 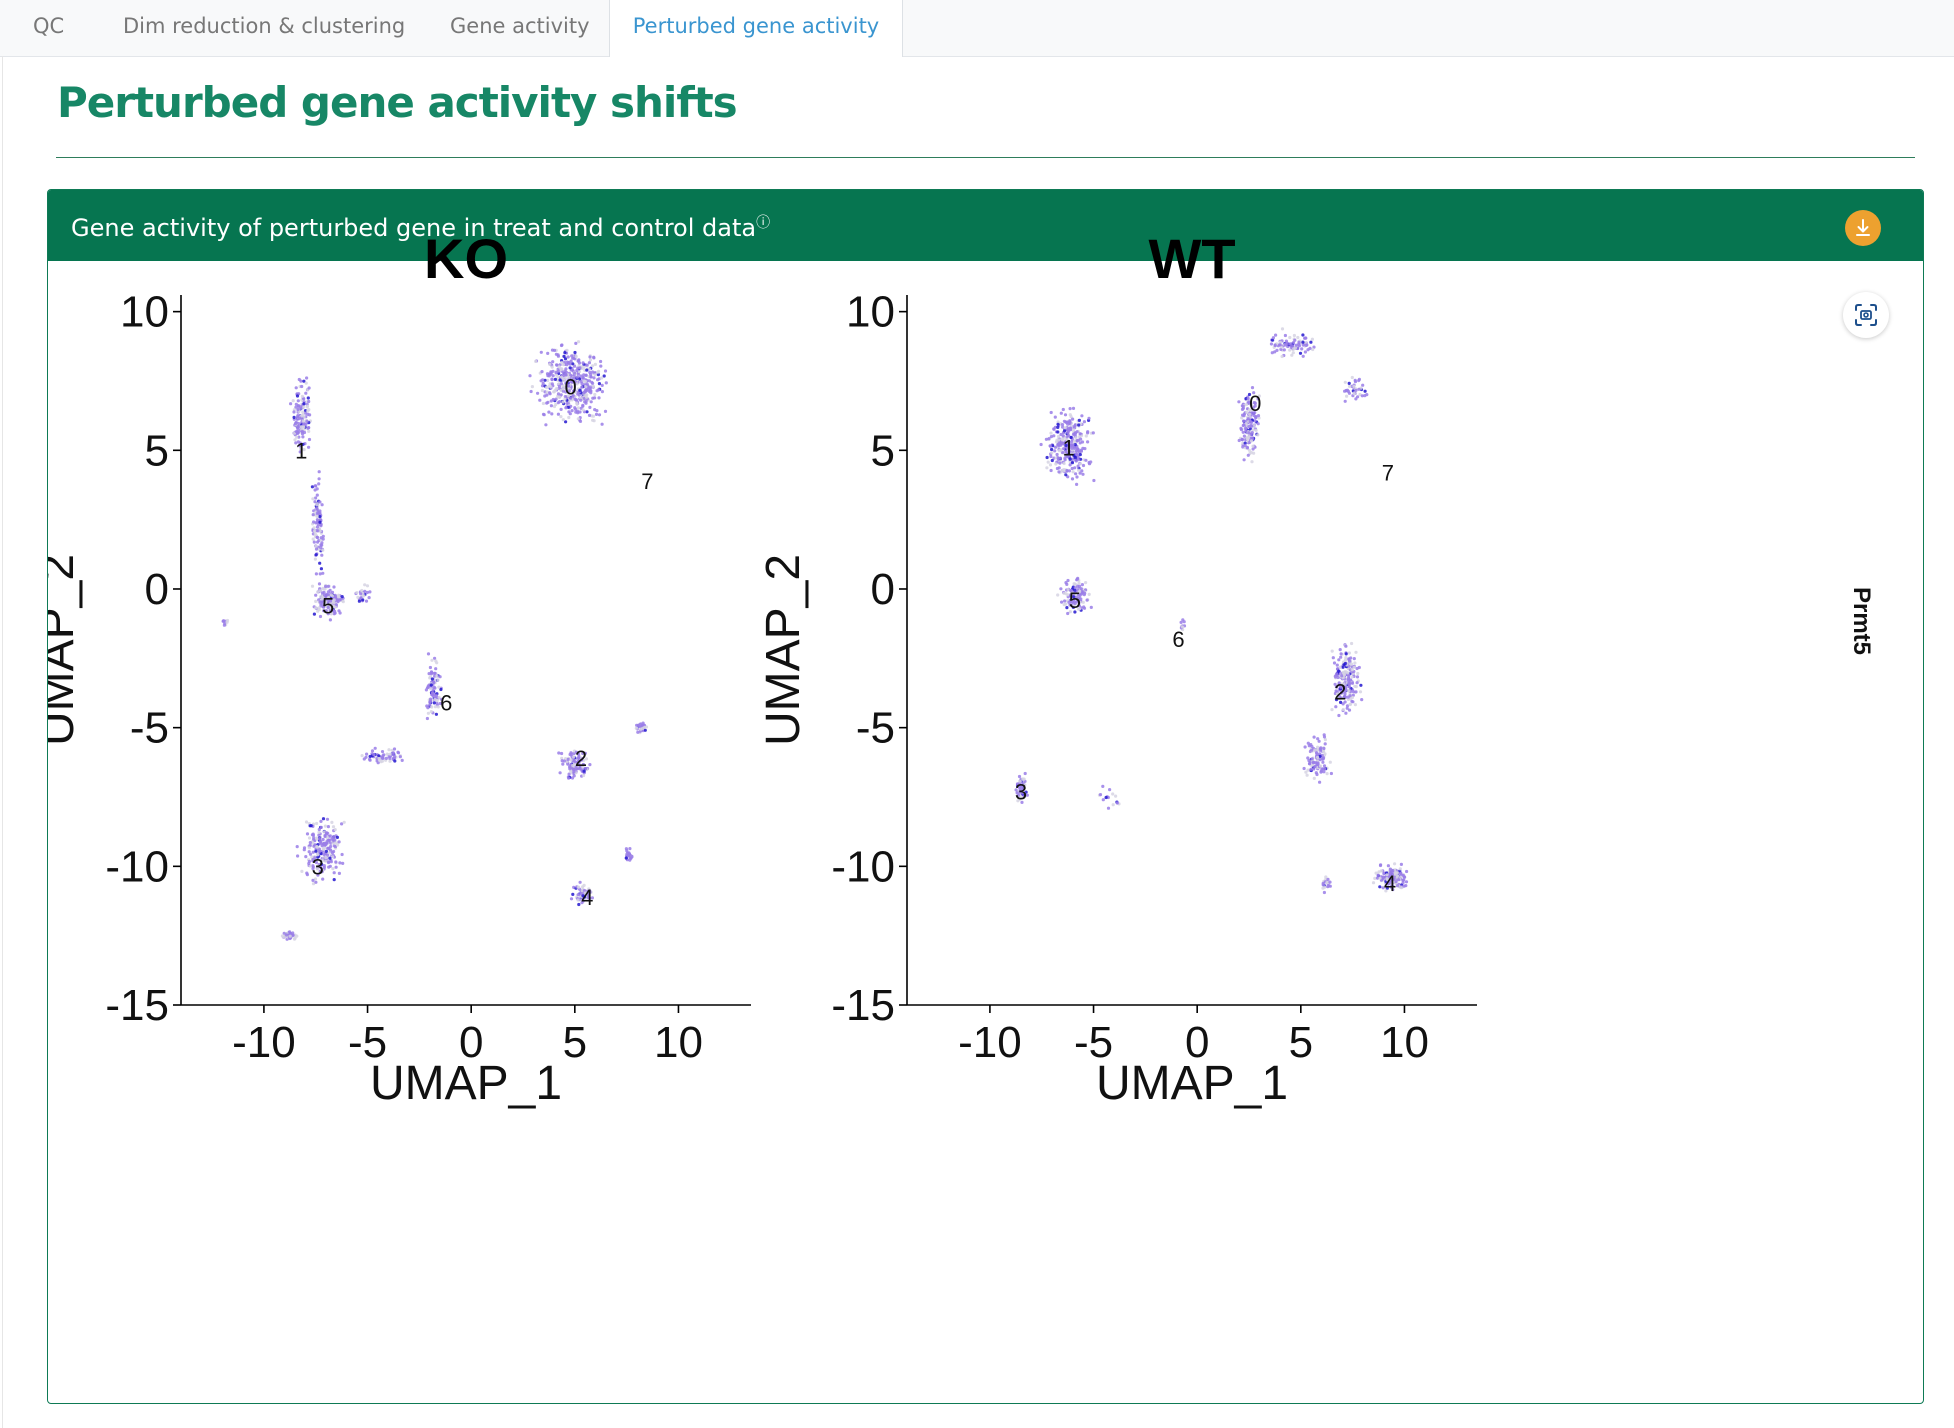 What do you see at coordinates (1863, 228) in the screenshot?
I see `download-button` at bounding box center [1863, 228].